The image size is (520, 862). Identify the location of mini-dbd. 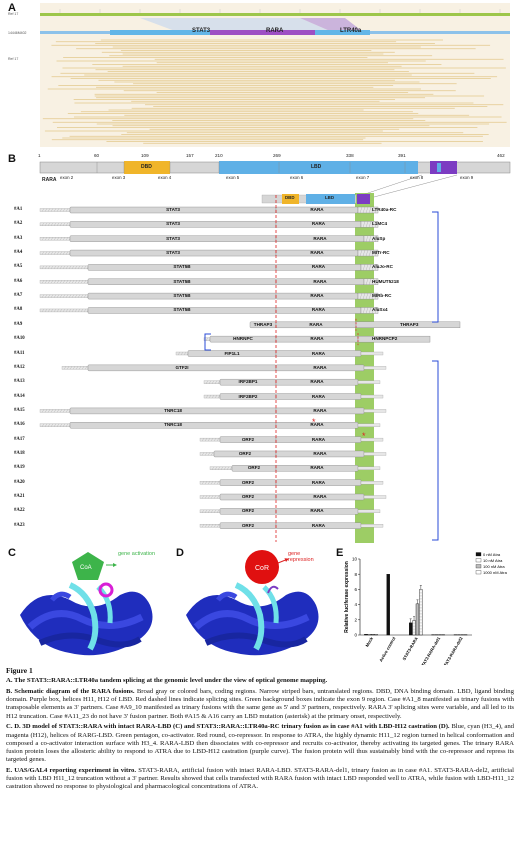
(290, 199).